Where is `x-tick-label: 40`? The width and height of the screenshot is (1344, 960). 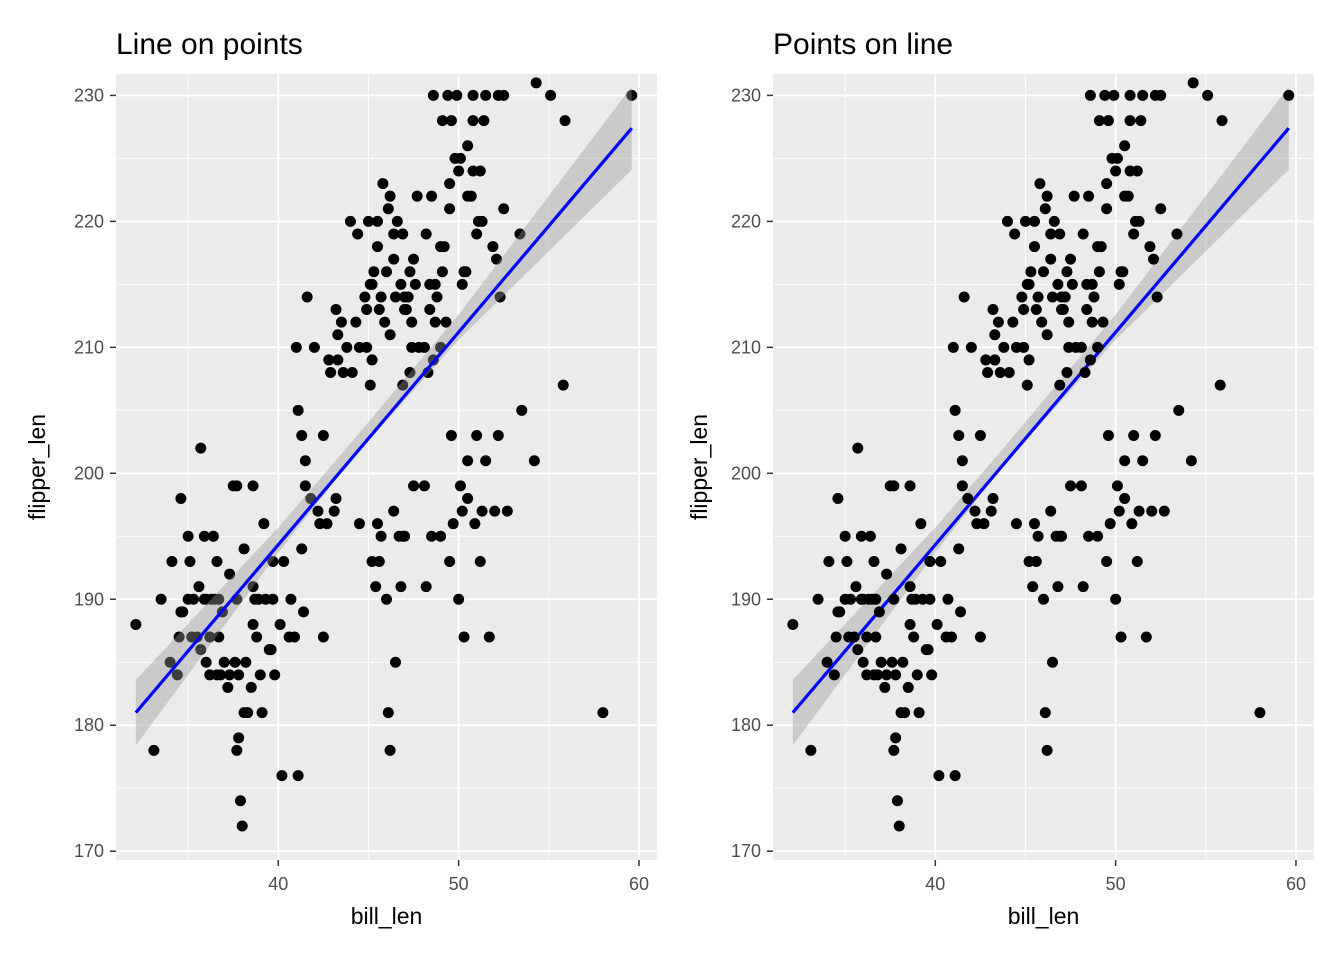 x-tick-label: 40 is located at coordinates (278, 884).